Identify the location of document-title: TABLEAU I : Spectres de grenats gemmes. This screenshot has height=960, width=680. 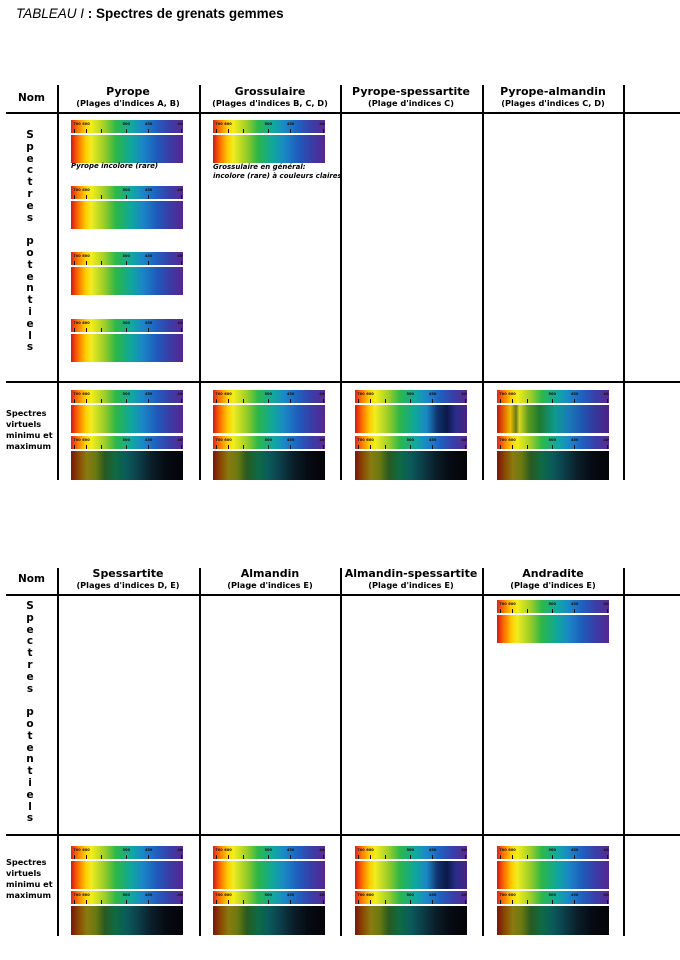
(150, 13).